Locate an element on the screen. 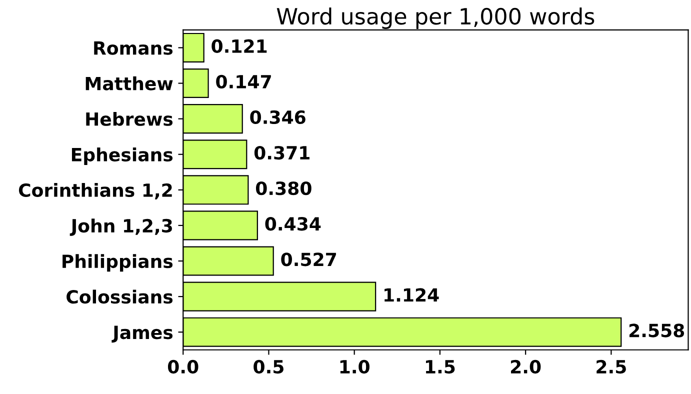 The image size is (691, 394). y-tick-label: Hebrews is located at coordinates (129, 119).